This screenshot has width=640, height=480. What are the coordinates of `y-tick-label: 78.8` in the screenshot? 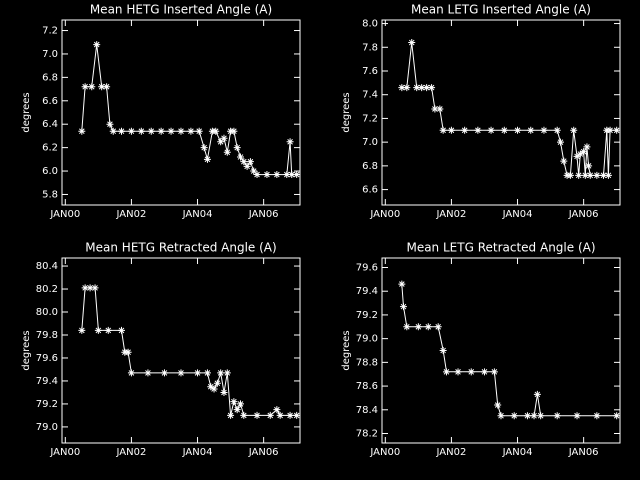 It's located at (367, 362).